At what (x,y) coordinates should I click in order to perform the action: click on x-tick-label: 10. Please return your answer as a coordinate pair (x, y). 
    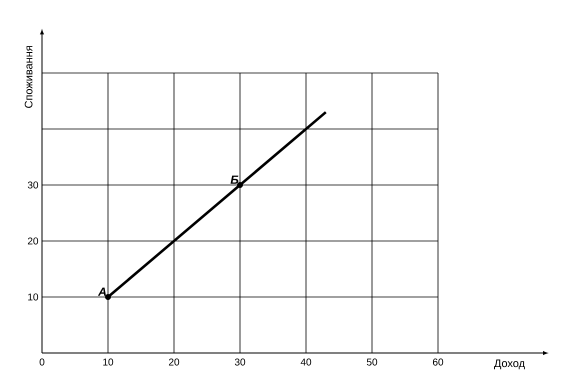
    Looking at the image, I should click on (108, 362).